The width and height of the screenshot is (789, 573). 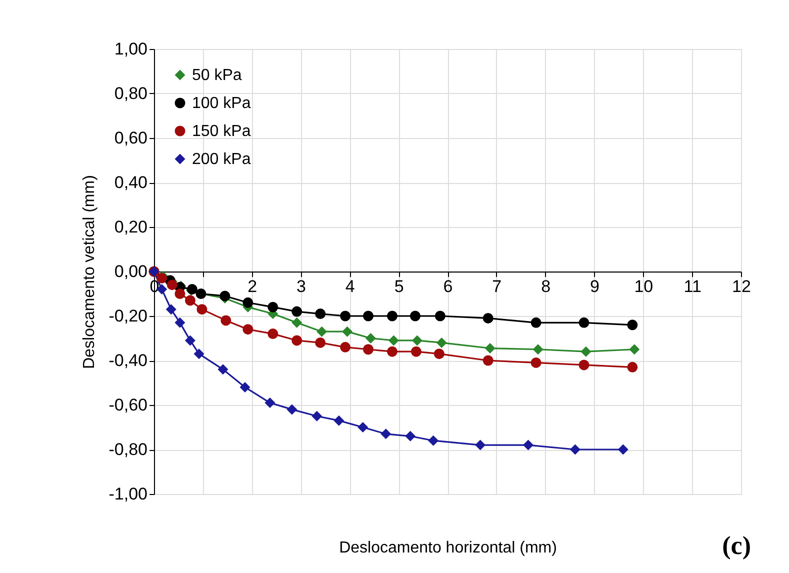 I want to click on y-tick-label: 1,00, so click(x=131, y=49).